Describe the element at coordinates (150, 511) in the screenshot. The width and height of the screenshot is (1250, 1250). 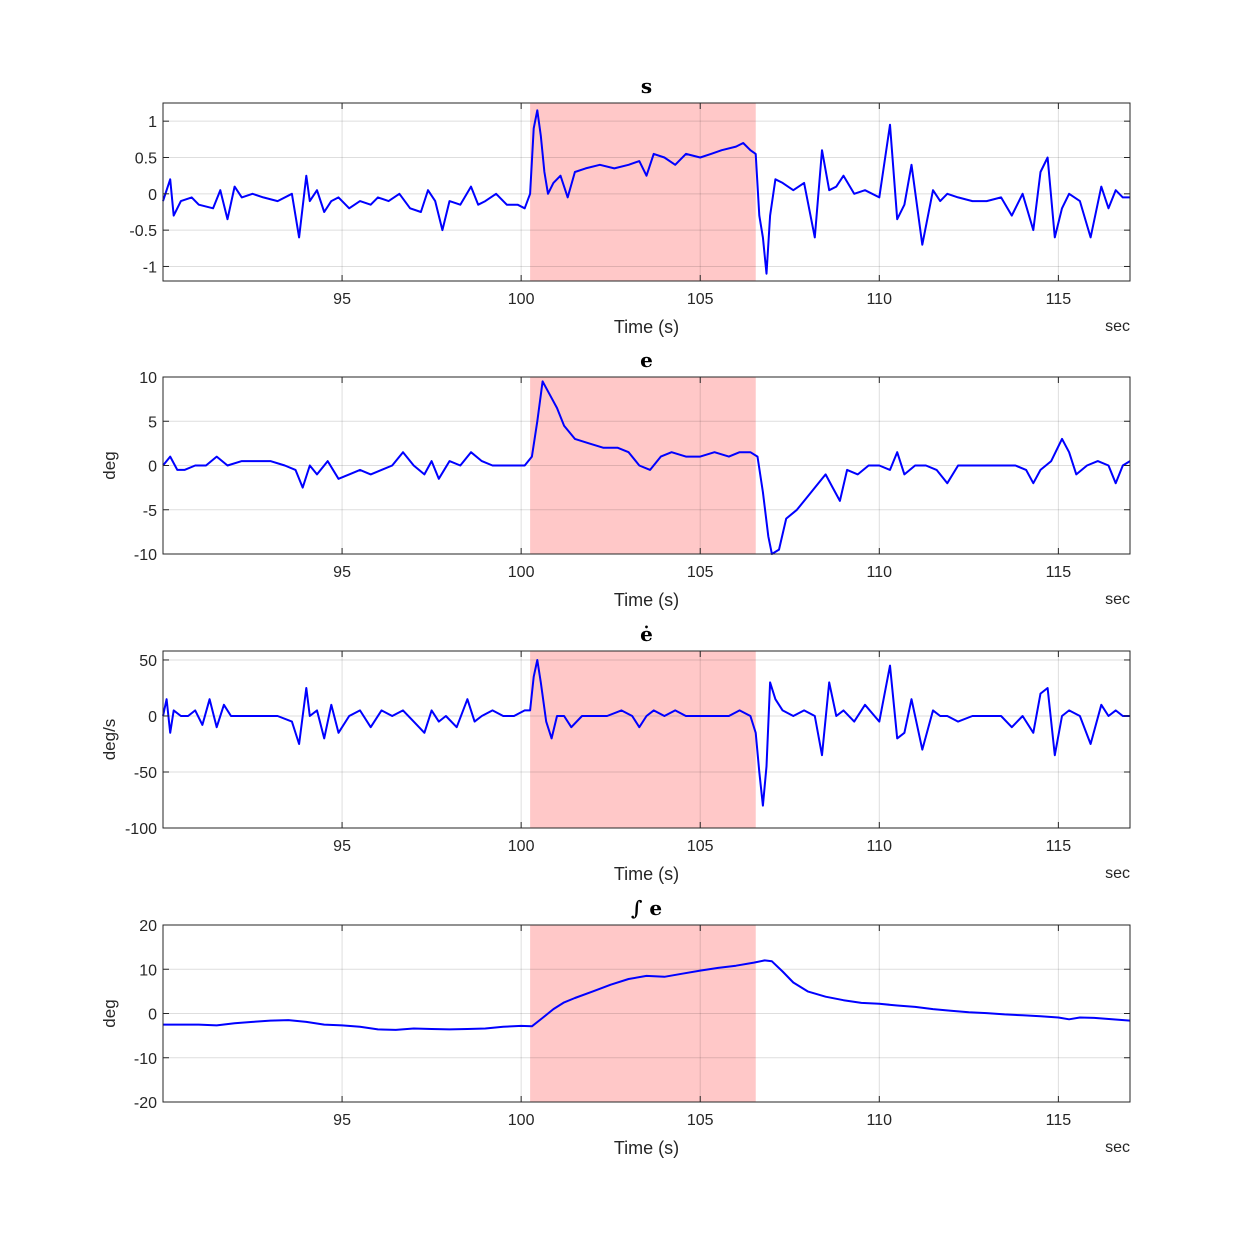
I see `y-tick-label: -5` at that location.